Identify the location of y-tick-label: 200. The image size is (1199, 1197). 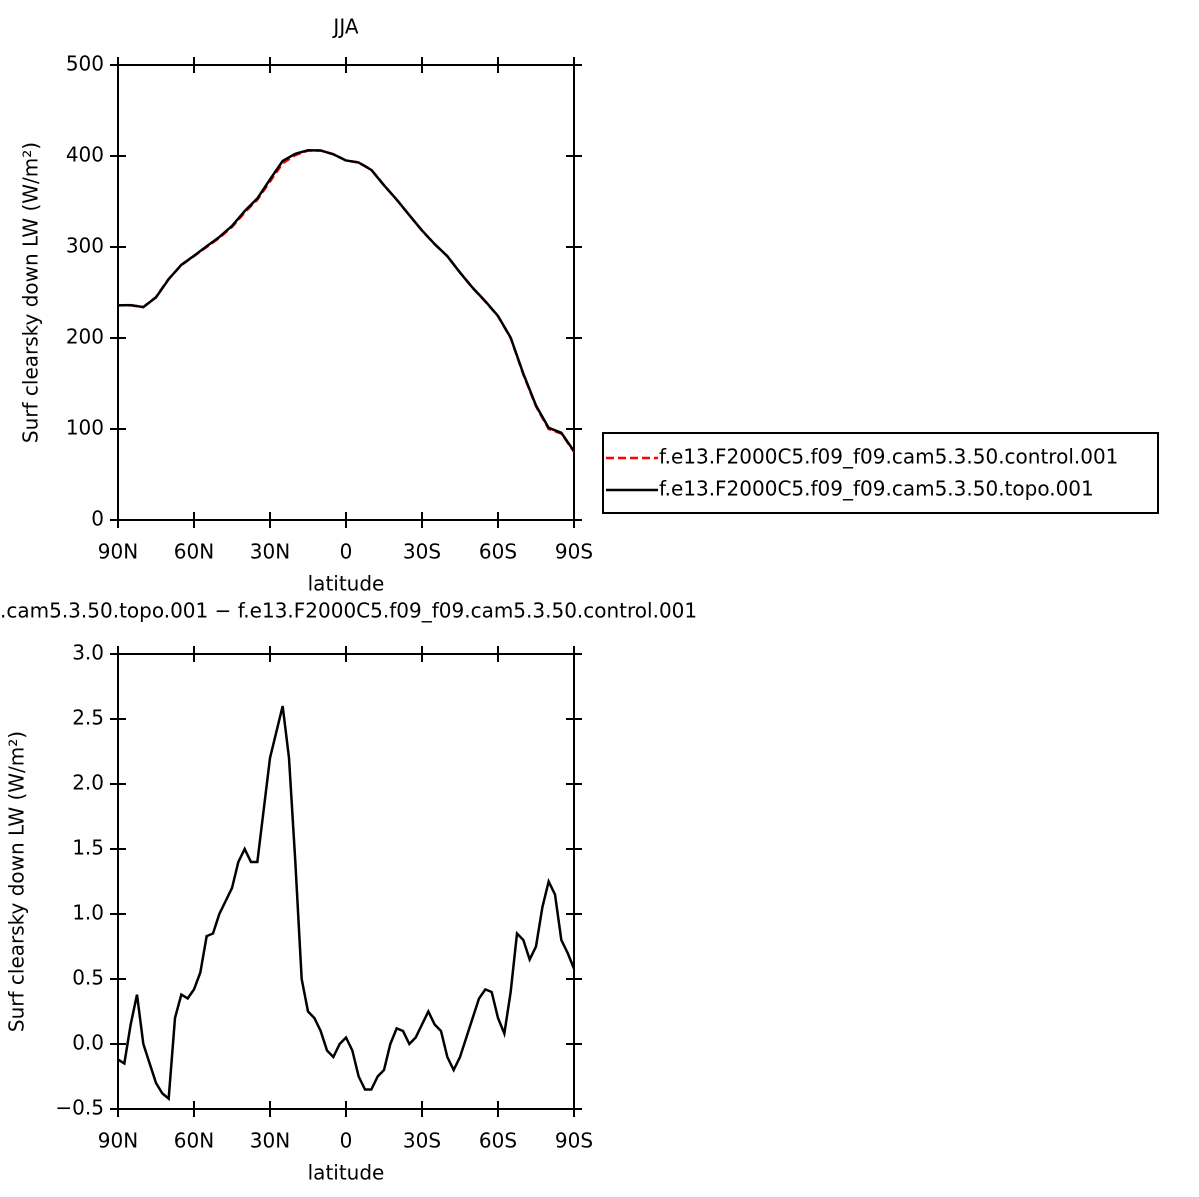
(85, 337).